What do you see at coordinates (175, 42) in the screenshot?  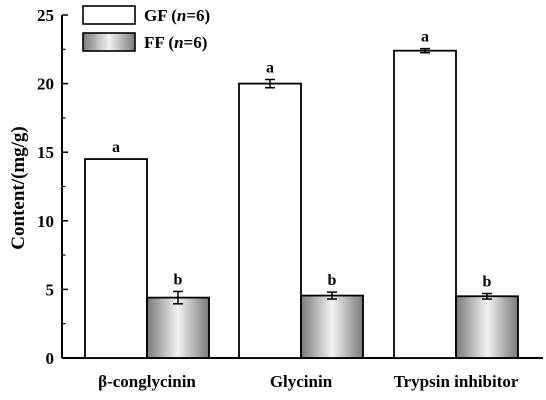 I see `legend-entry-label: FF (n=6)` at bounding box center [175, 42].